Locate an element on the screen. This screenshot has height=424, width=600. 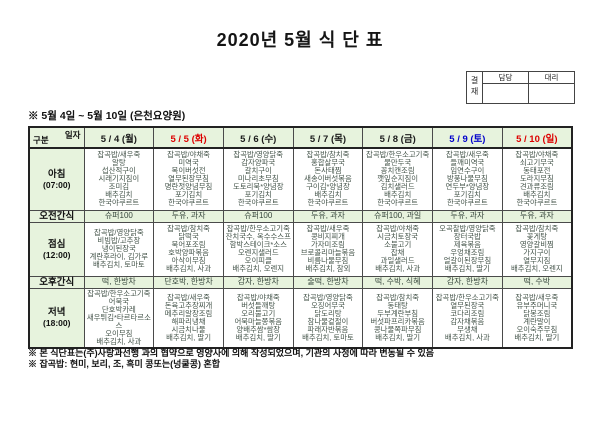
menu-cell-afternoon-snack-day3: 감자, 한방차 is located at coordinates (258, 282).